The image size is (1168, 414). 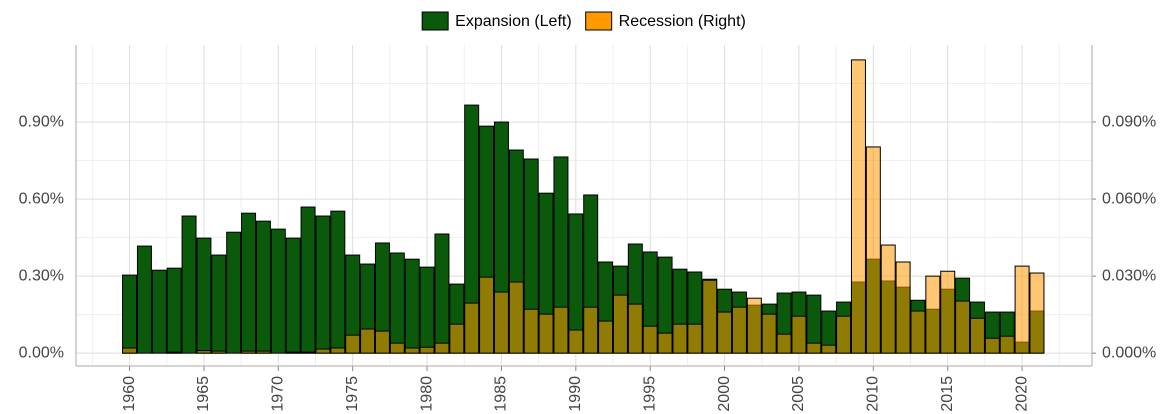 What do you see at coordinates (798, 394) in the screenshot?
I see `x-tick-label: 2005` at bounding box center [798, 394].